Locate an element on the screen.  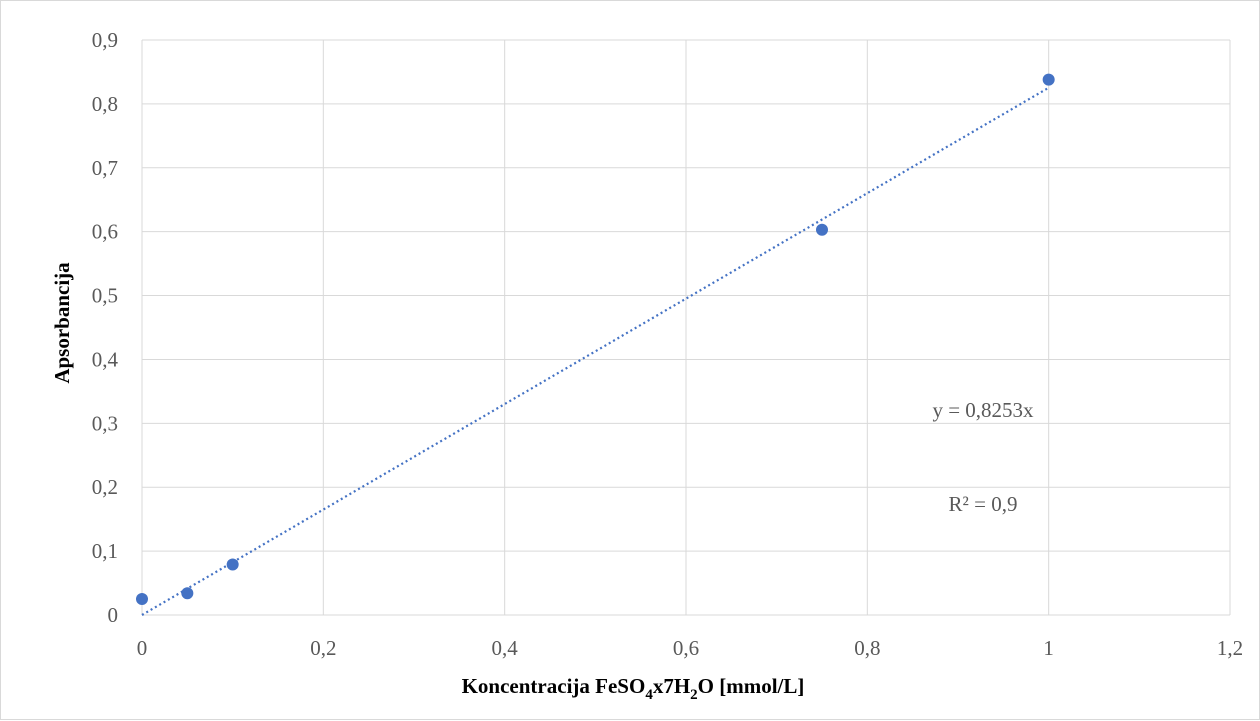
y-axis-title: Apsorbancija is located at coordinates (62, 323).